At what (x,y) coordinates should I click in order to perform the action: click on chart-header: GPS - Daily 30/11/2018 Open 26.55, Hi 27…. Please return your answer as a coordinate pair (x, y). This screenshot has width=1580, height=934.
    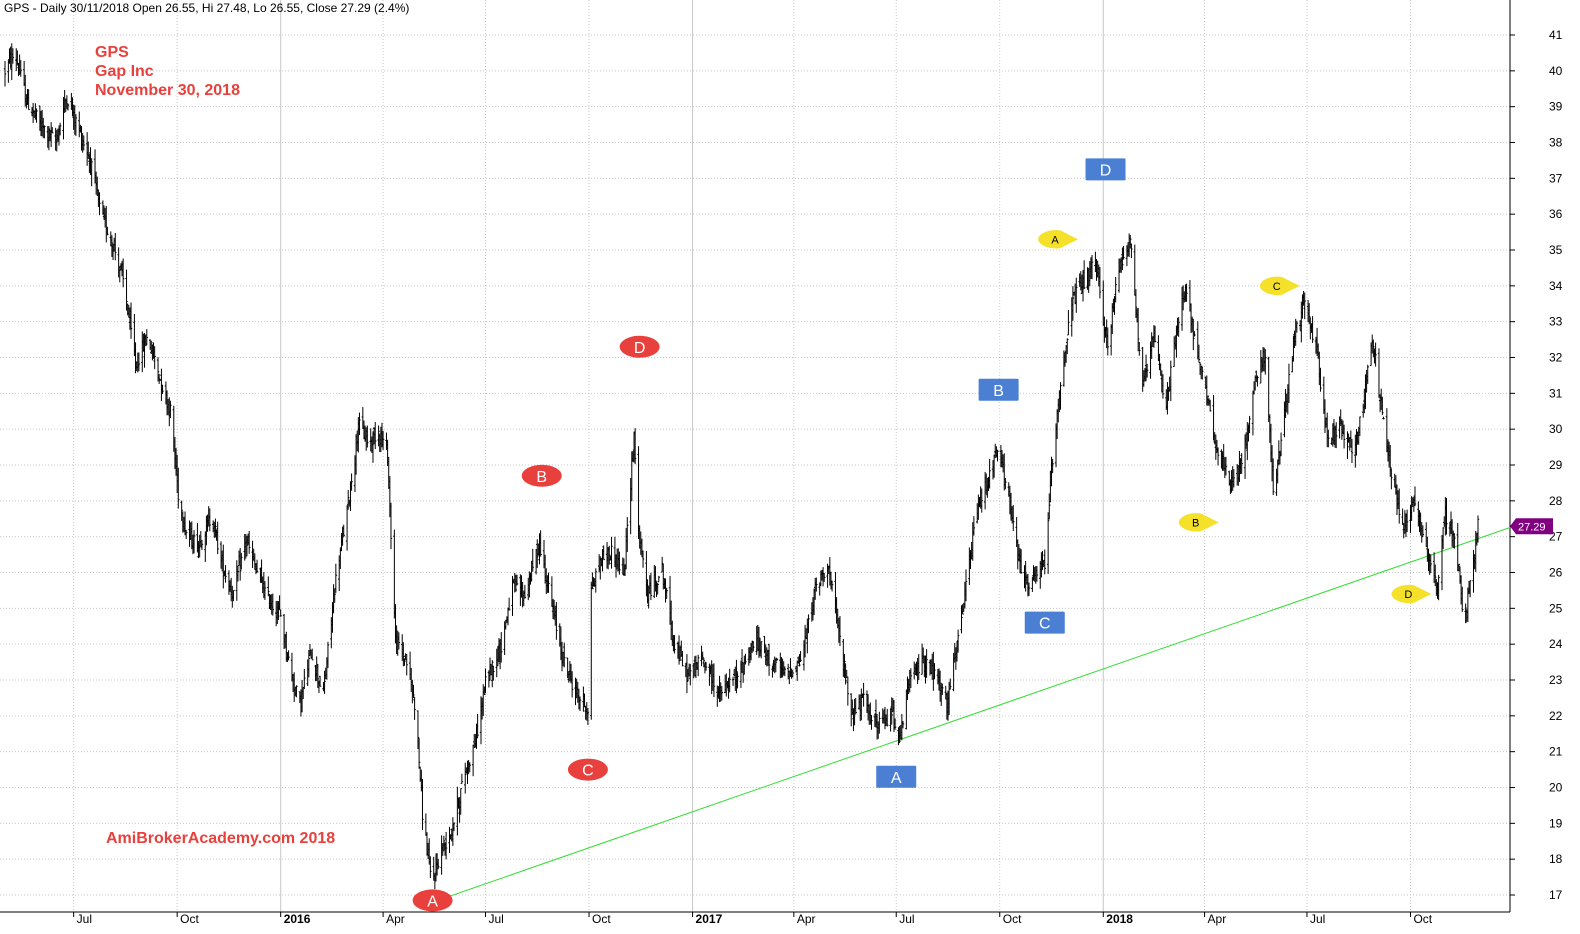
    Looking at the image, I should click on (206, 8).